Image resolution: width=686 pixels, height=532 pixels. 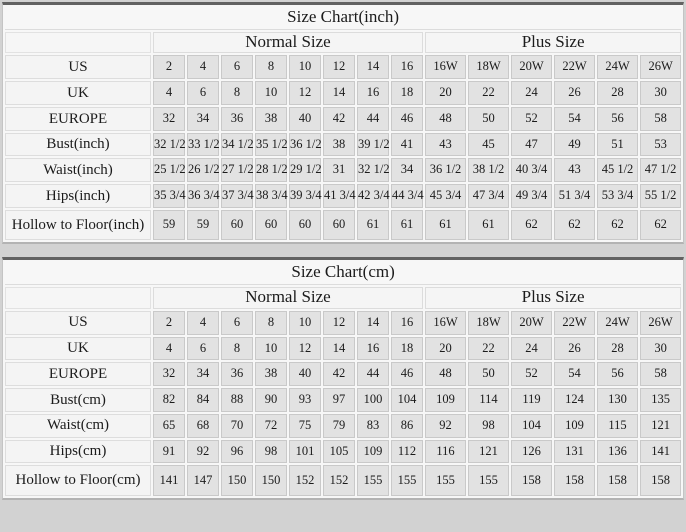 I want to click on table-title-row: Size Chart(inch), so click(x=343, y=18).